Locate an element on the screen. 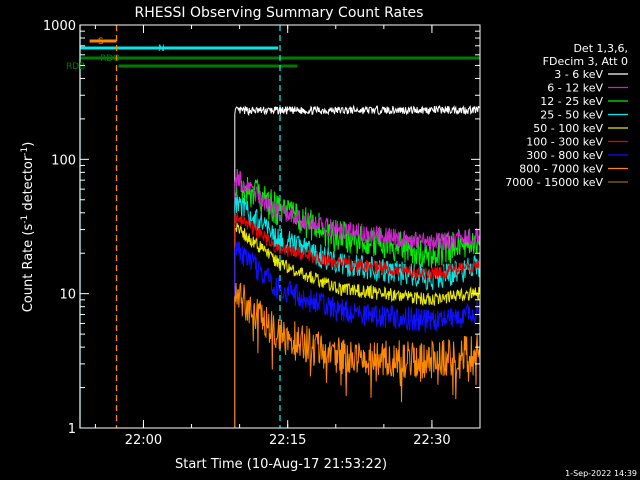  flags-layer is located at coordinates (280, 53).